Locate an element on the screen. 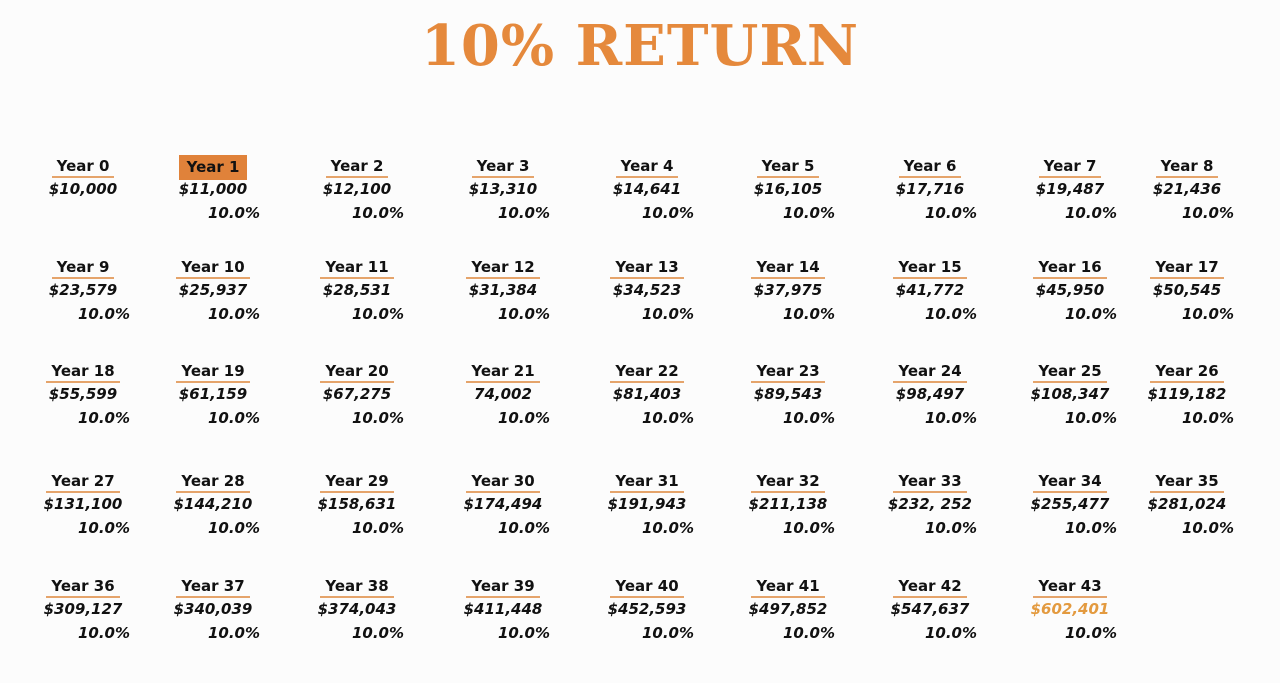 This screenshot has width=1280, height=683. year-label: Year 2 is located at coordinates (357, 166).